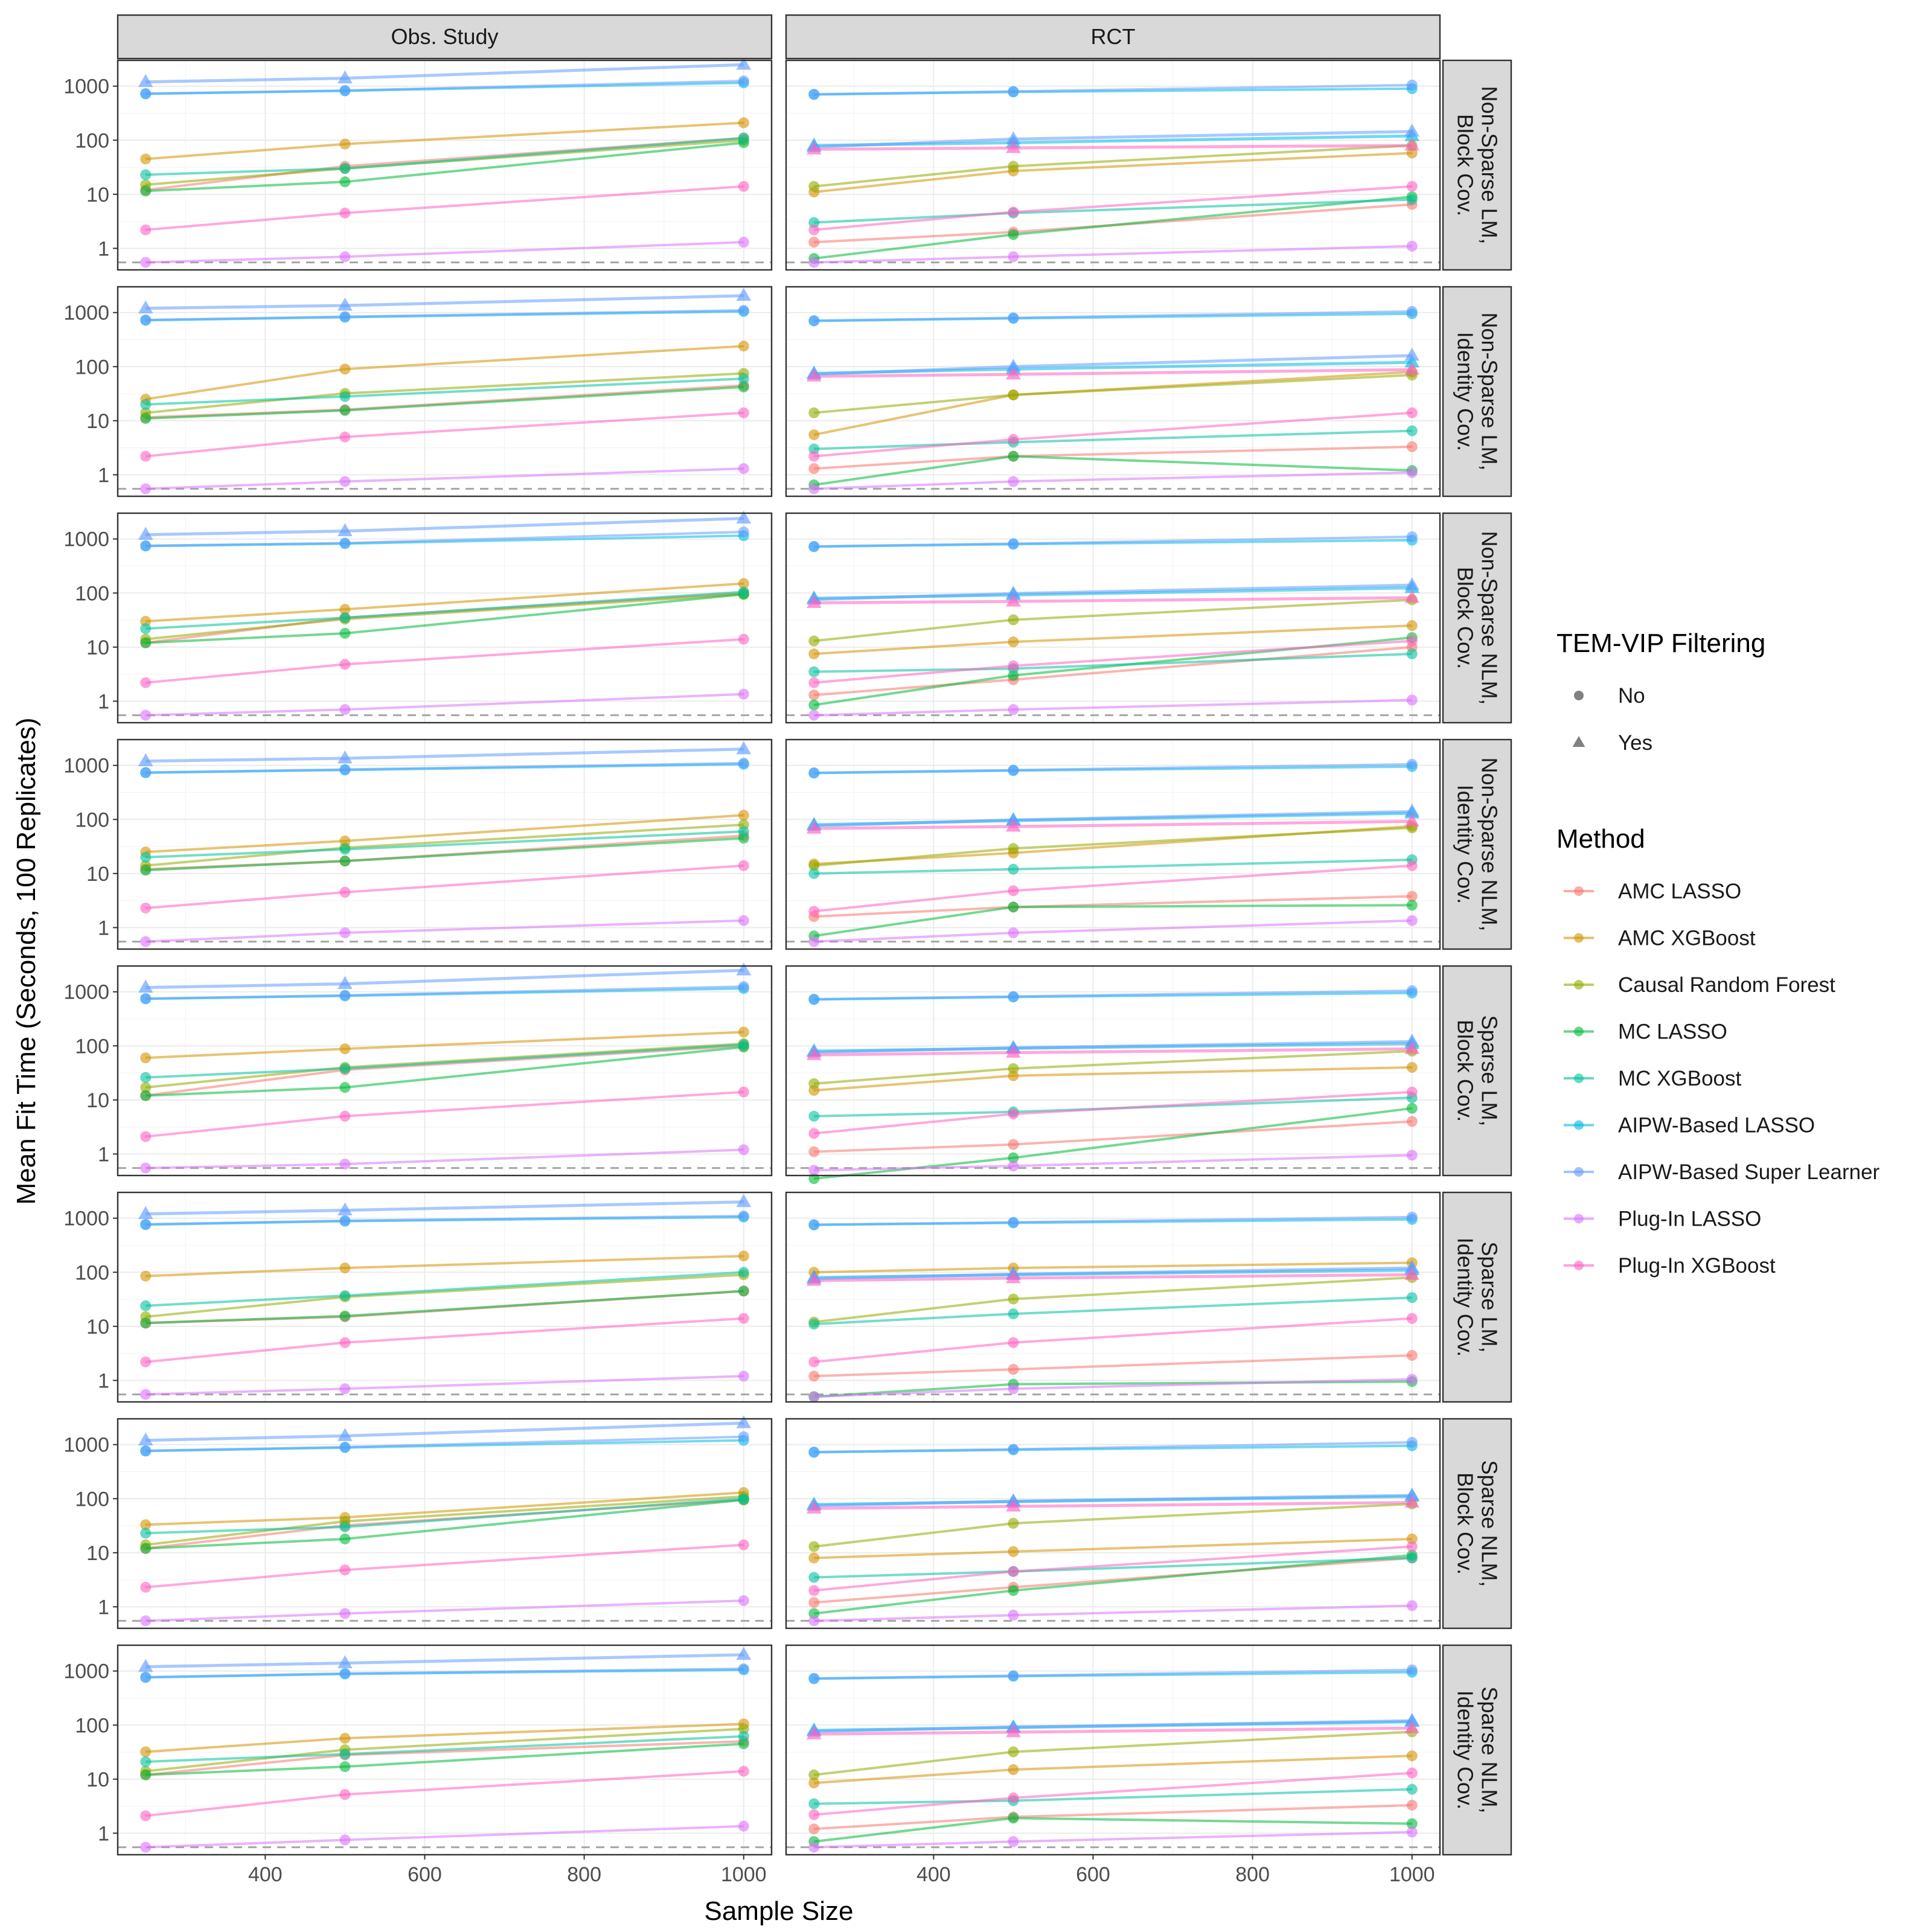 This screenshot has height=1932, width=1932. What do you see at coordinates (1412, 1875) in the screenshot?
I see `x-tick-label: 1000` at bounding box center [1412, 1875].